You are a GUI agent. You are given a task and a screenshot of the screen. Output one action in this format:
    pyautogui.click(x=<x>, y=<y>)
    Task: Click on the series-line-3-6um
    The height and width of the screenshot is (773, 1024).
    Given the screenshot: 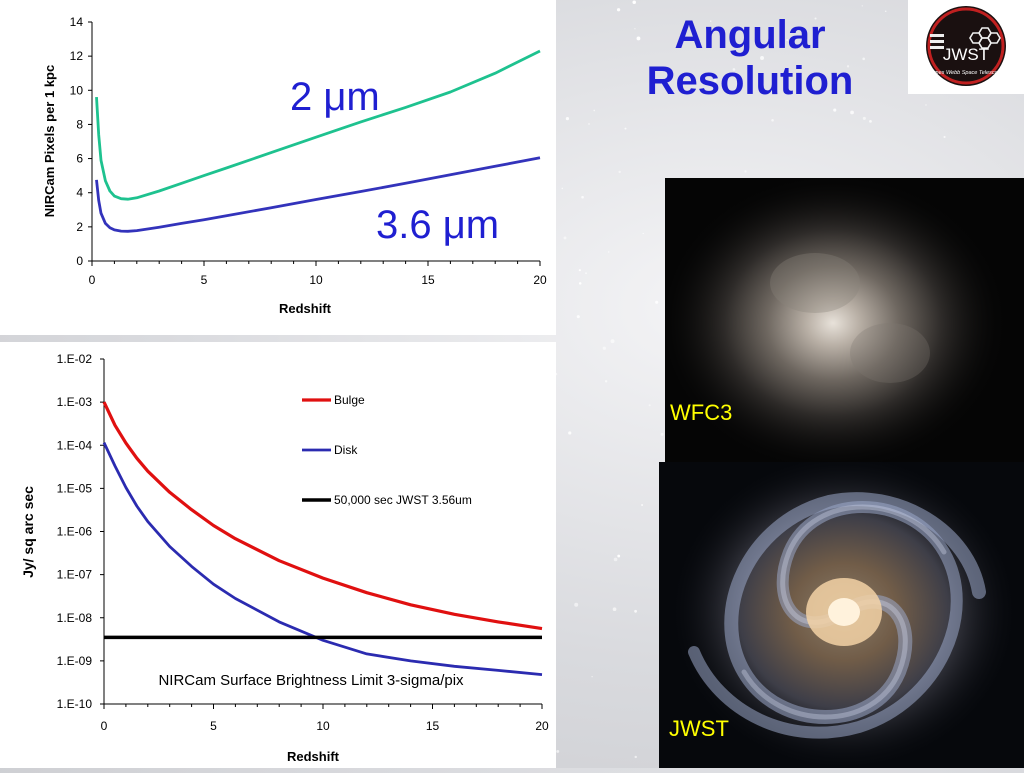 What is the action you would take?
    pyautogui.click(x=318, y=194)
    